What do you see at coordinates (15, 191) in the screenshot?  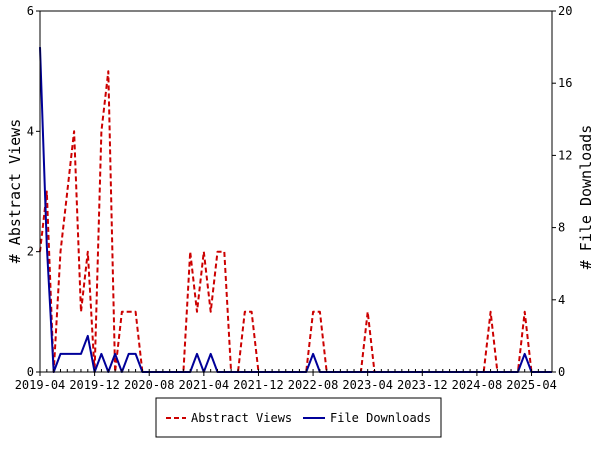 I see `y-axis-title: # Abstract Views` at bounding box center [15, 191].